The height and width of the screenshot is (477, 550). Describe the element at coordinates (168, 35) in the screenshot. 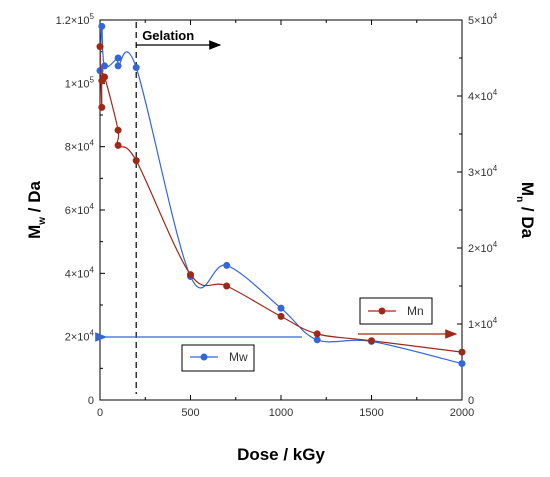

I see `gelation-label: Gelation` at that location.